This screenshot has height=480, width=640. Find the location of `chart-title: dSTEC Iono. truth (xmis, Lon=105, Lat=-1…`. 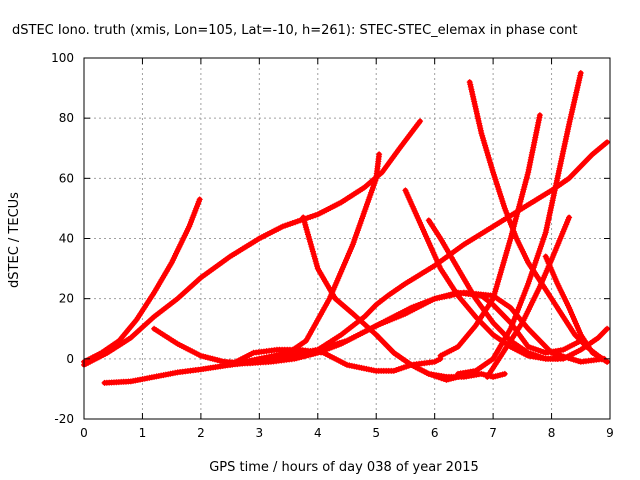

chart-title: dSTEC Iono. truth (xmis, Lon=105, Lat=-1… is located at coordinates (295, 30).